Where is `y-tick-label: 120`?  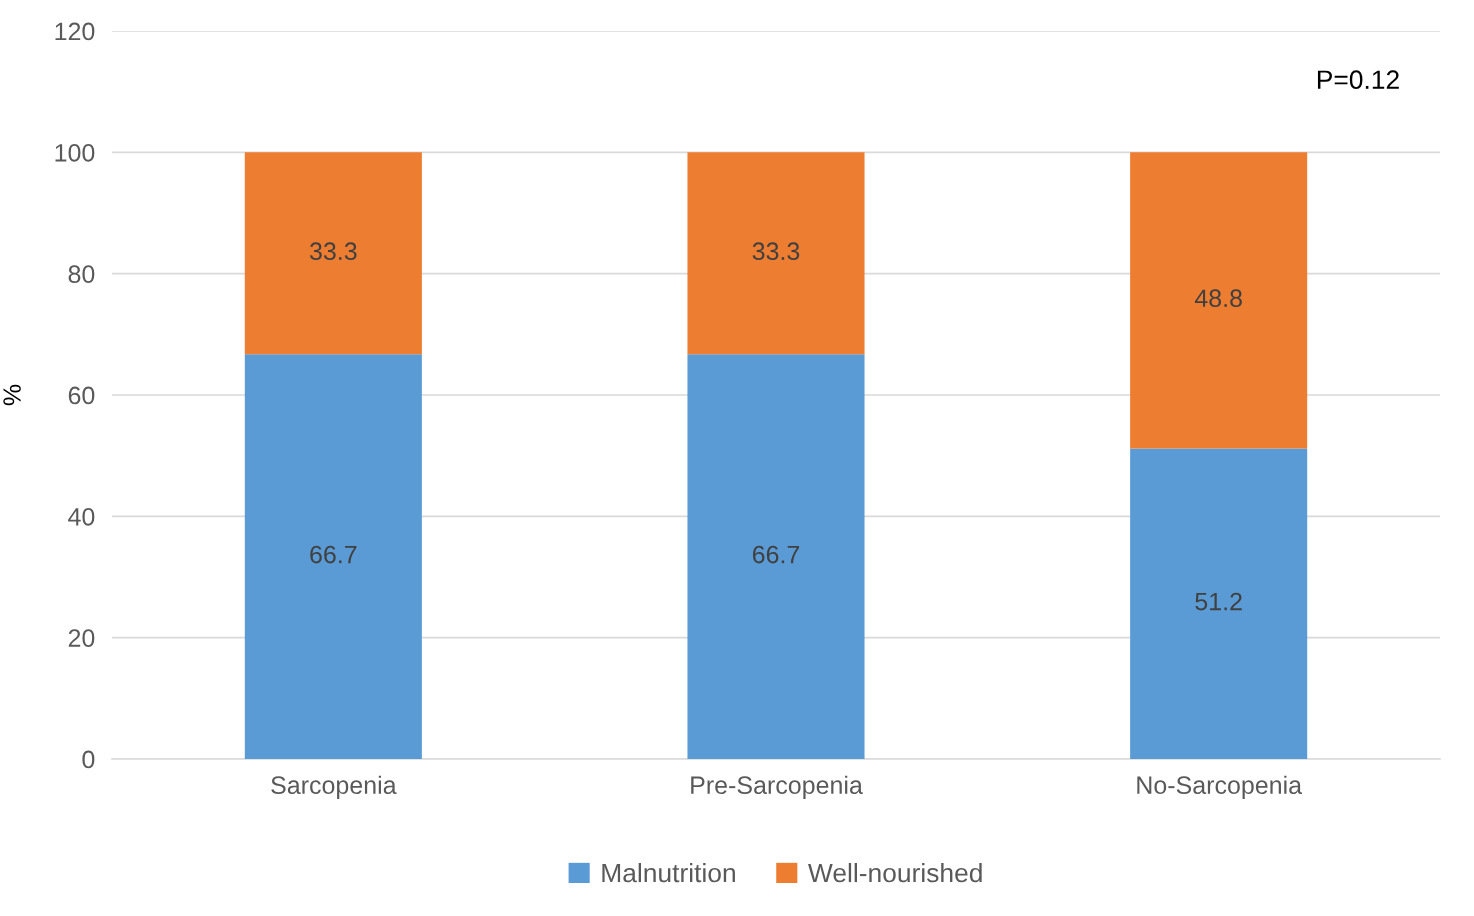
y-tick-label: 120 is located at coordinates (75, 31).